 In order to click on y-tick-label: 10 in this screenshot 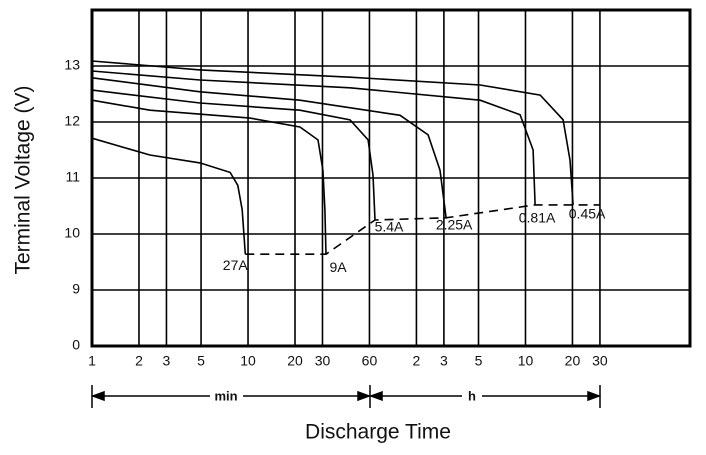, I will do `click(72, 233)`.